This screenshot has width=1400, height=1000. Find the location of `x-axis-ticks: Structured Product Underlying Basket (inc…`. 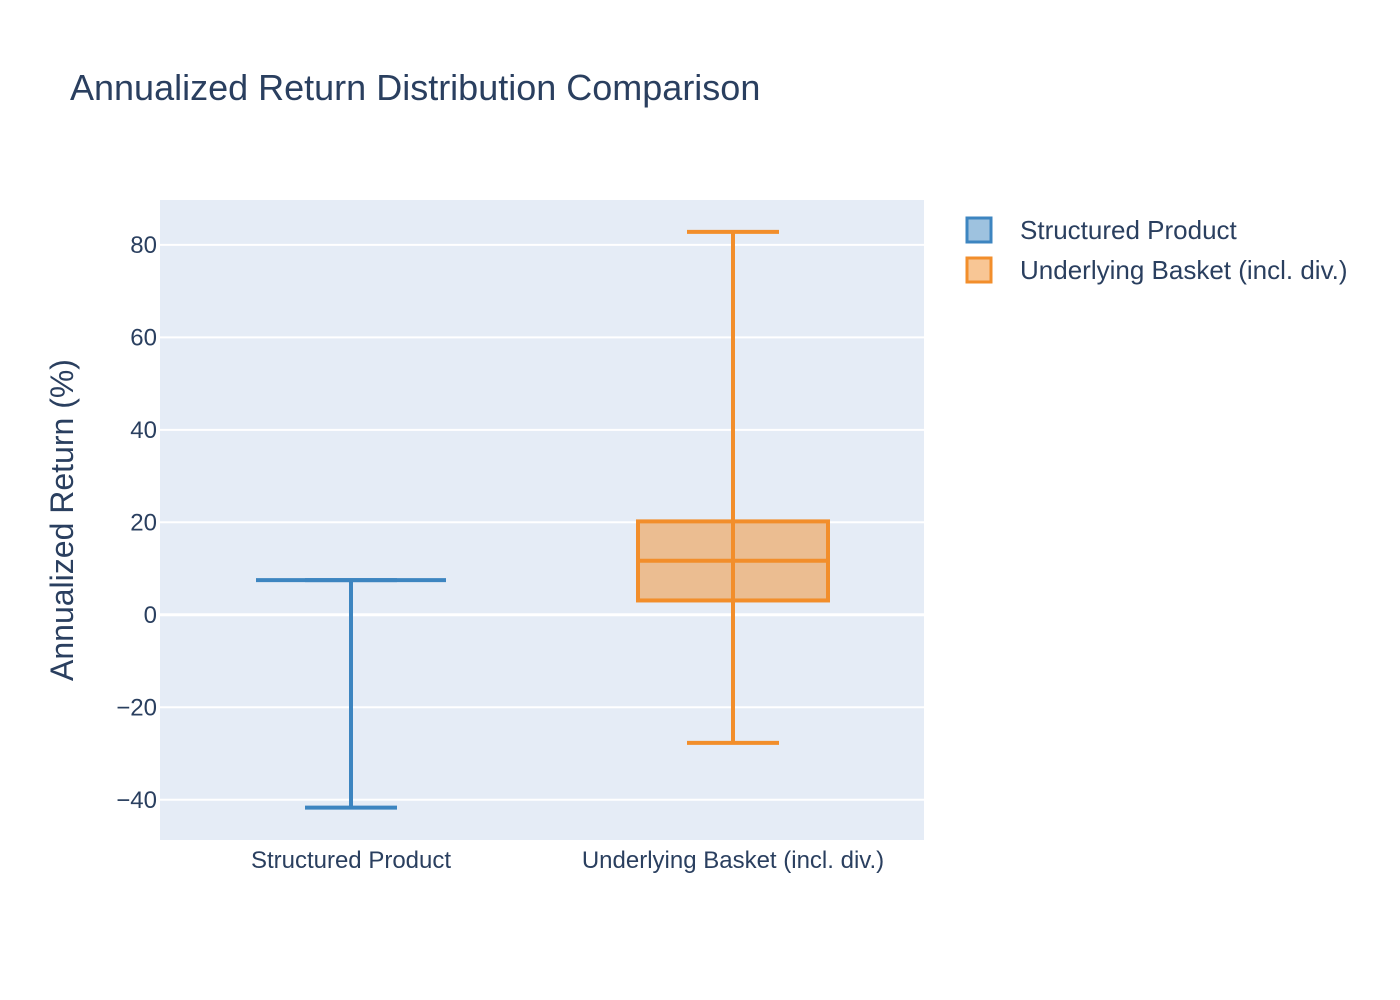

x-axis-ticks: Structured Product Underlying Basket (inc… is located at coordinates (567, 860).